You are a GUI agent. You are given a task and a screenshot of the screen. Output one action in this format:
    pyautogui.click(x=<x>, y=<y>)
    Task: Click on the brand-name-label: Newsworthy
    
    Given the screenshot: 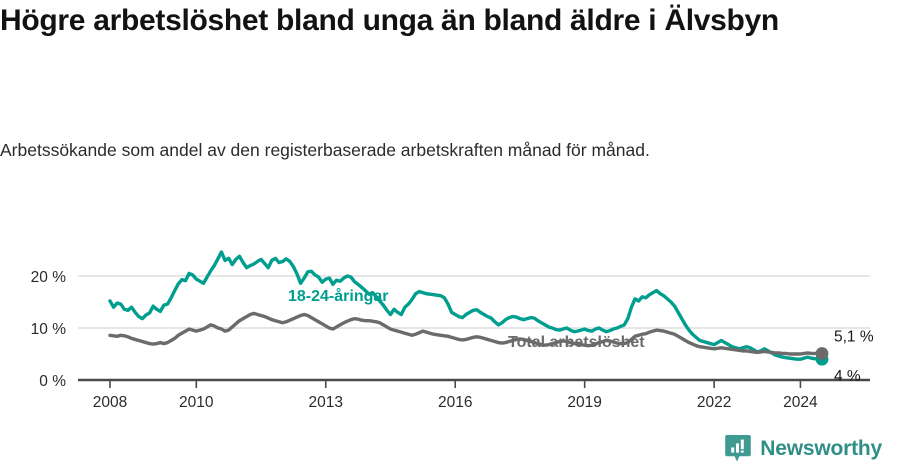 What is the action you would take?
    pyautogui.click(x=821, y=448)
    